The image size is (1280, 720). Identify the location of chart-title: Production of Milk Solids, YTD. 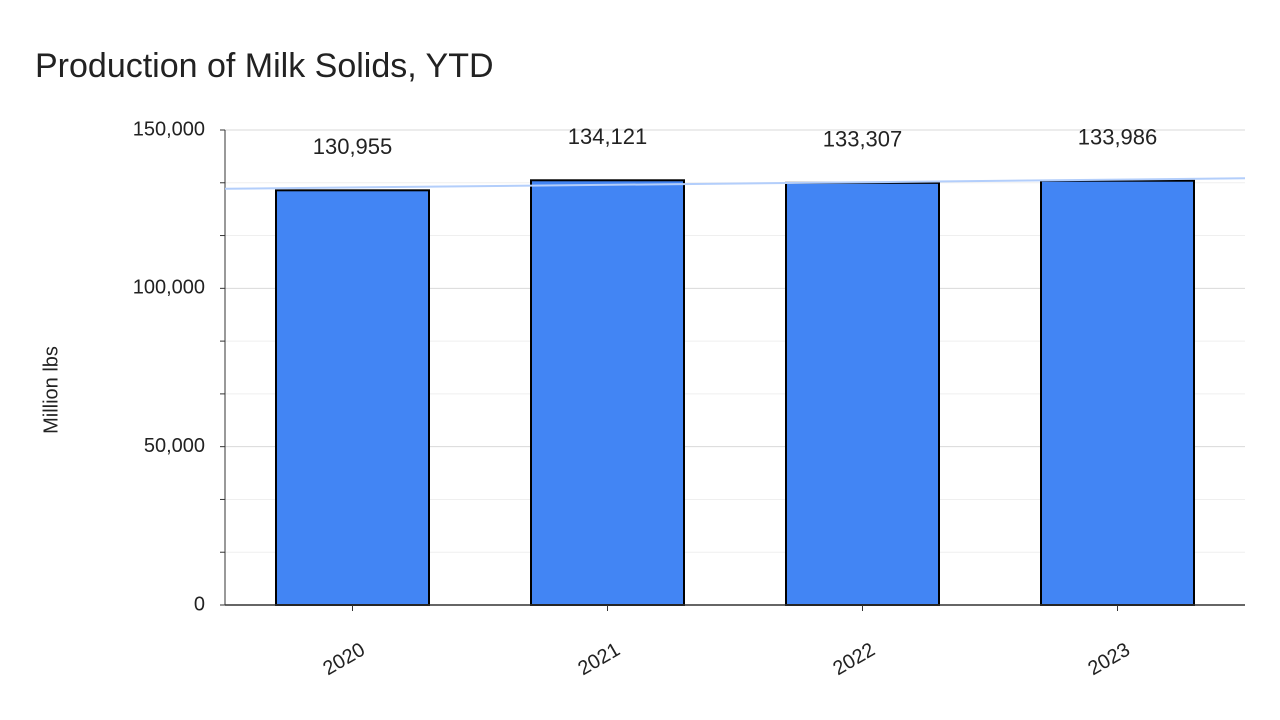
(264, 66).